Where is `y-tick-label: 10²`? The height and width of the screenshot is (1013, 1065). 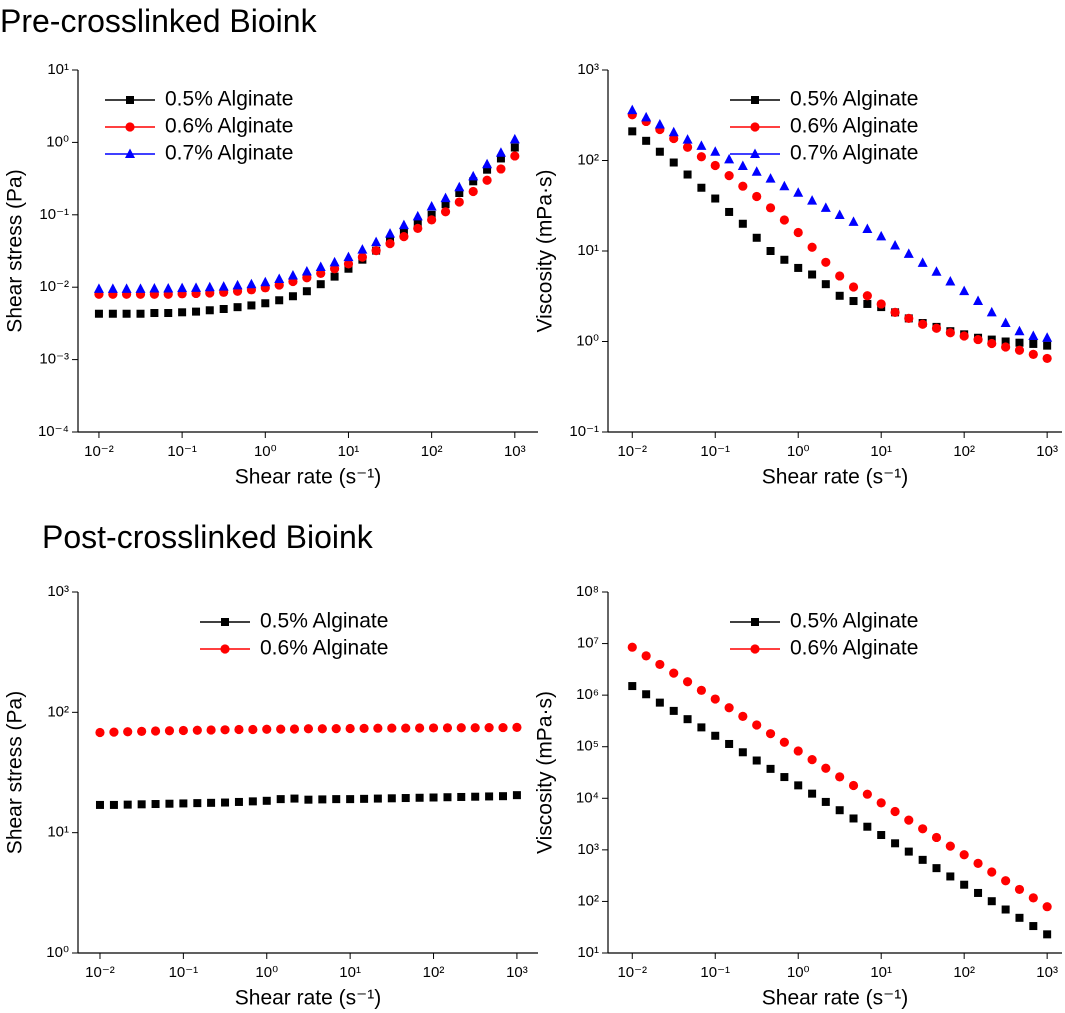 y-tick-label: 10² is located at coordinates (588, 900).